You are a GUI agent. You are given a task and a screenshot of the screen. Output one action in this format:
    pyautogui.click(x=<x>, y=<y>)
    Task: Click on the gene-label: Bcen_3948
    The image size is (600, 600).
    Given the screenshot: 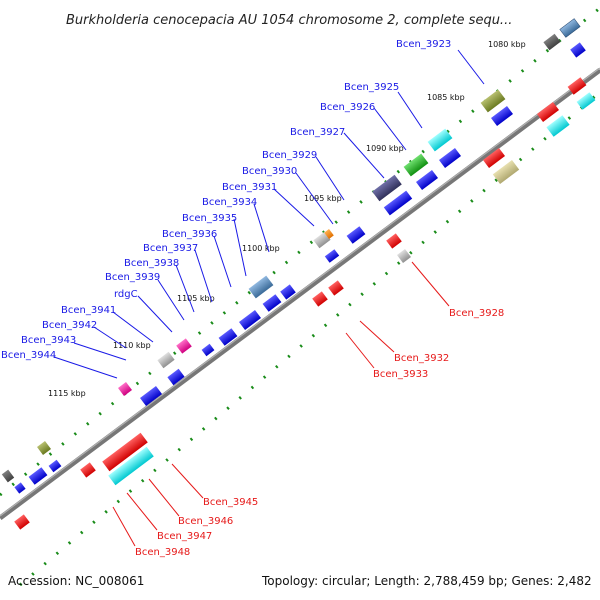 What is the action you would take?
    pyautogui.click(x=162, y=552)
    